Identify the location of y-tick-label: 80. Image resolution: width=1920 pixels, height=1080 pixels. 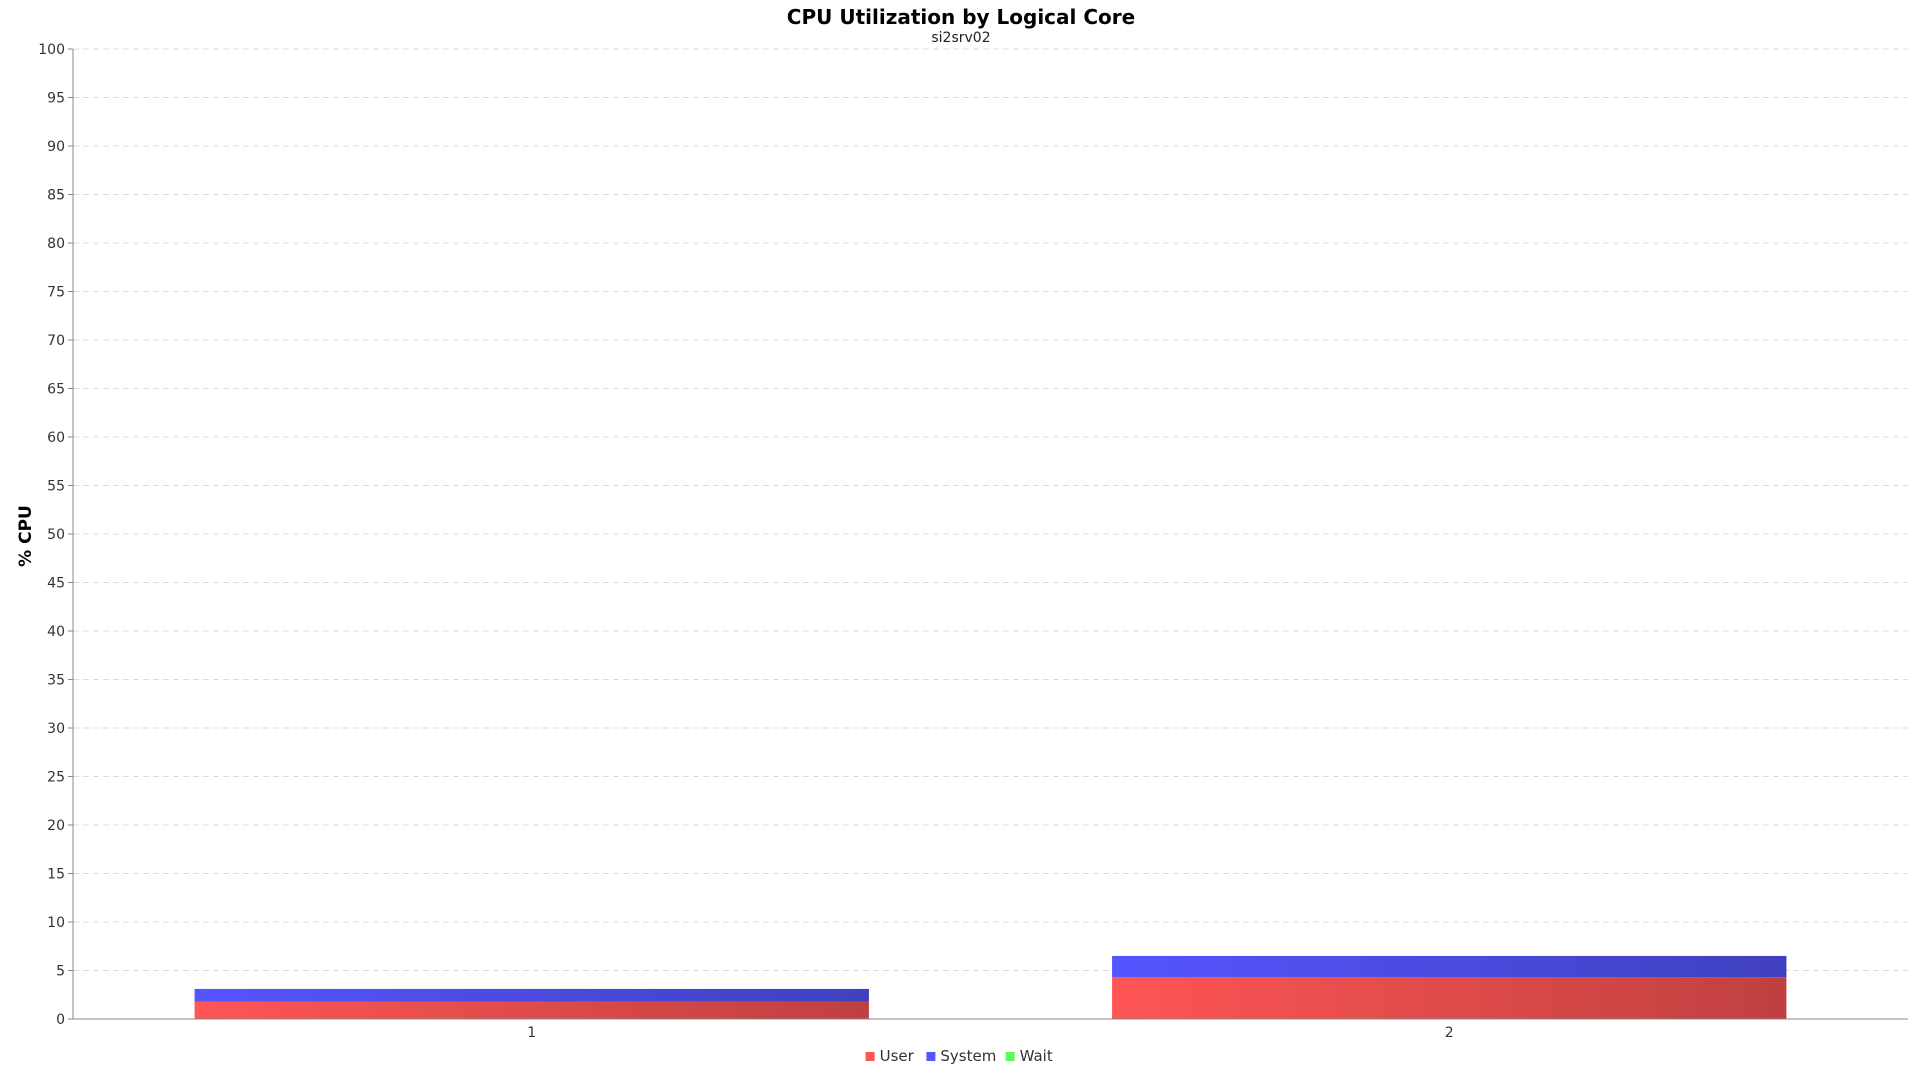
(56, 244).